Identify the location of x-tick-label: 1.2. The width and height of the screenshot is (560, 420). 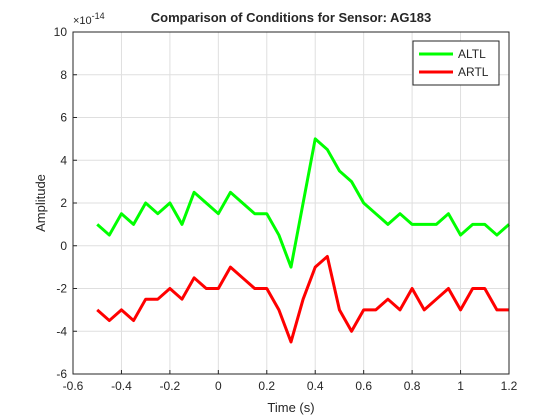
(509, 386).